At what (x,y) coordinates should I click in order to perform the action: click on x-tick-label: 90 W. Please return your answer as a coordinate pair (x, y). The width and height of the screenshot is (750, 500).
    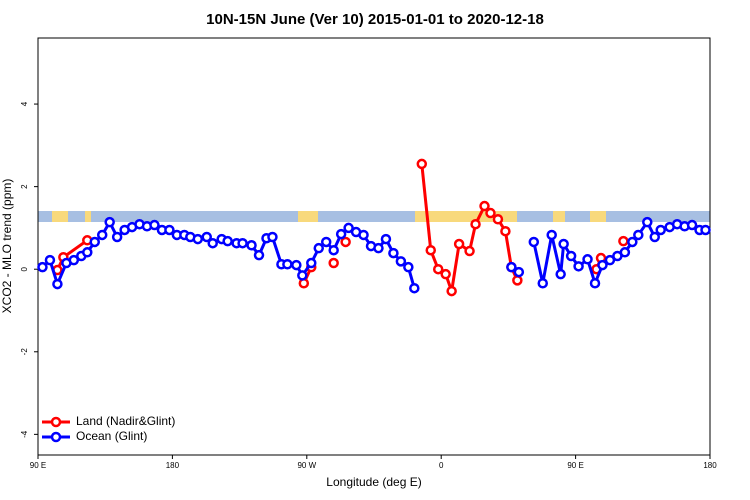
    Looking at the image, I should click on (306, 465).